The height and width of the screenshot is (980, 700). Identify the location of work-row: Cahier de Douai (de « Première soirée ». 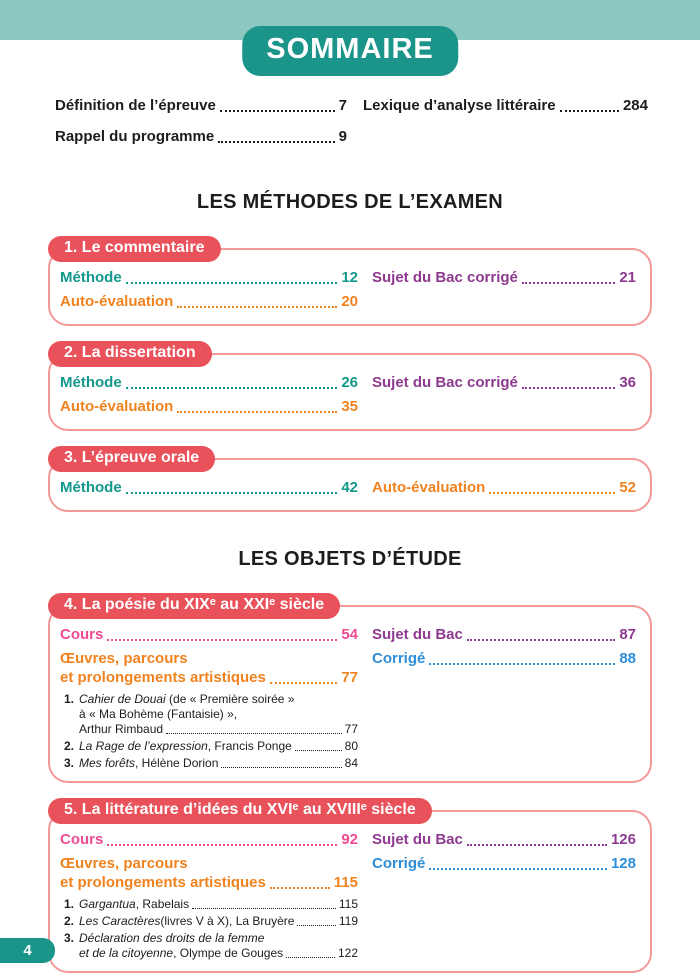
(218, 699).